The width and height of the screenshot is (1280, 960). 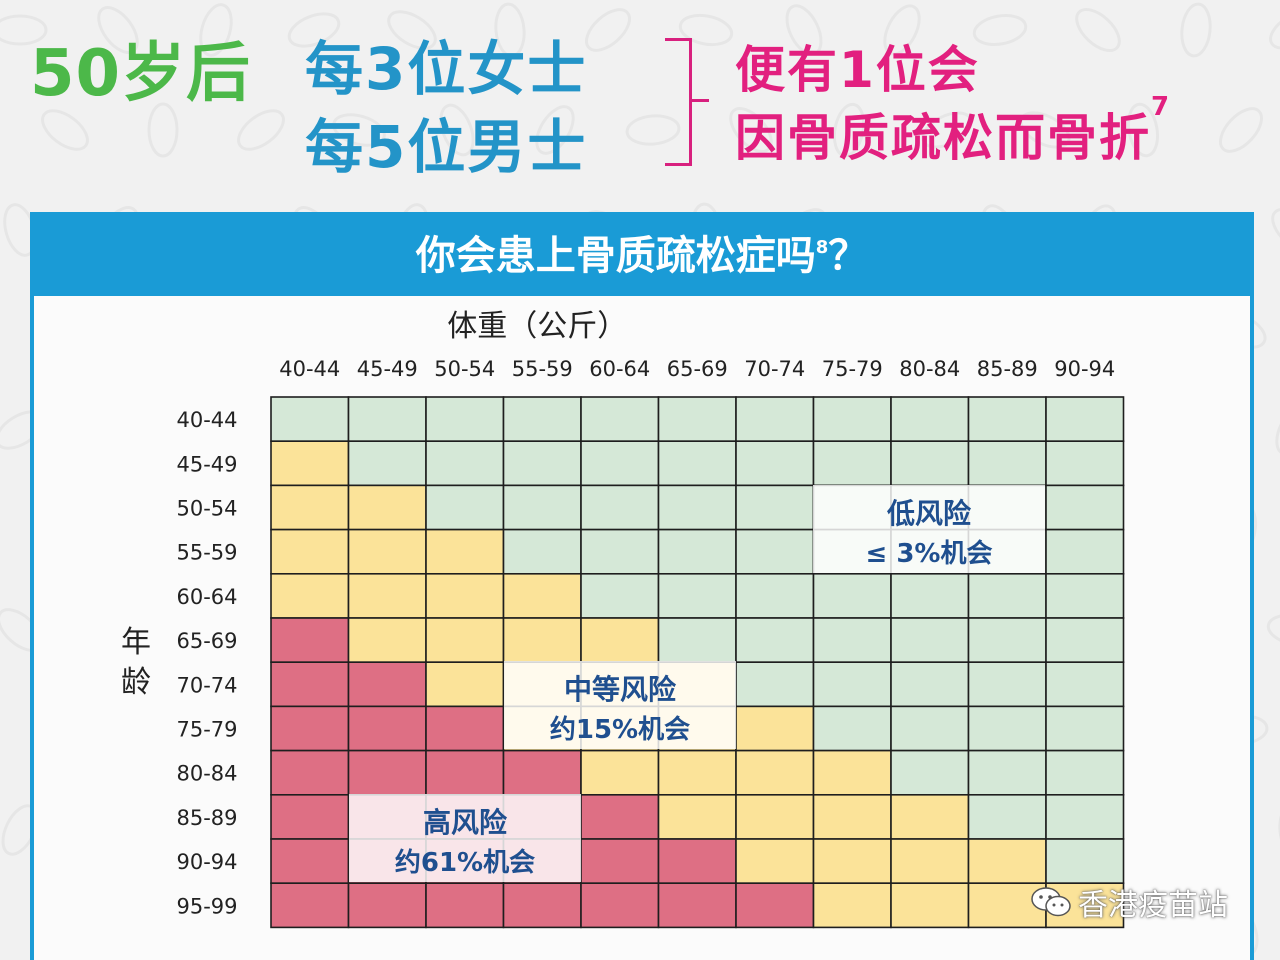 What do you see at coordinates (1129, 902) in the screenshot?
I see `watermark: 香港疫苗站` at bounding box center [1129, 902].